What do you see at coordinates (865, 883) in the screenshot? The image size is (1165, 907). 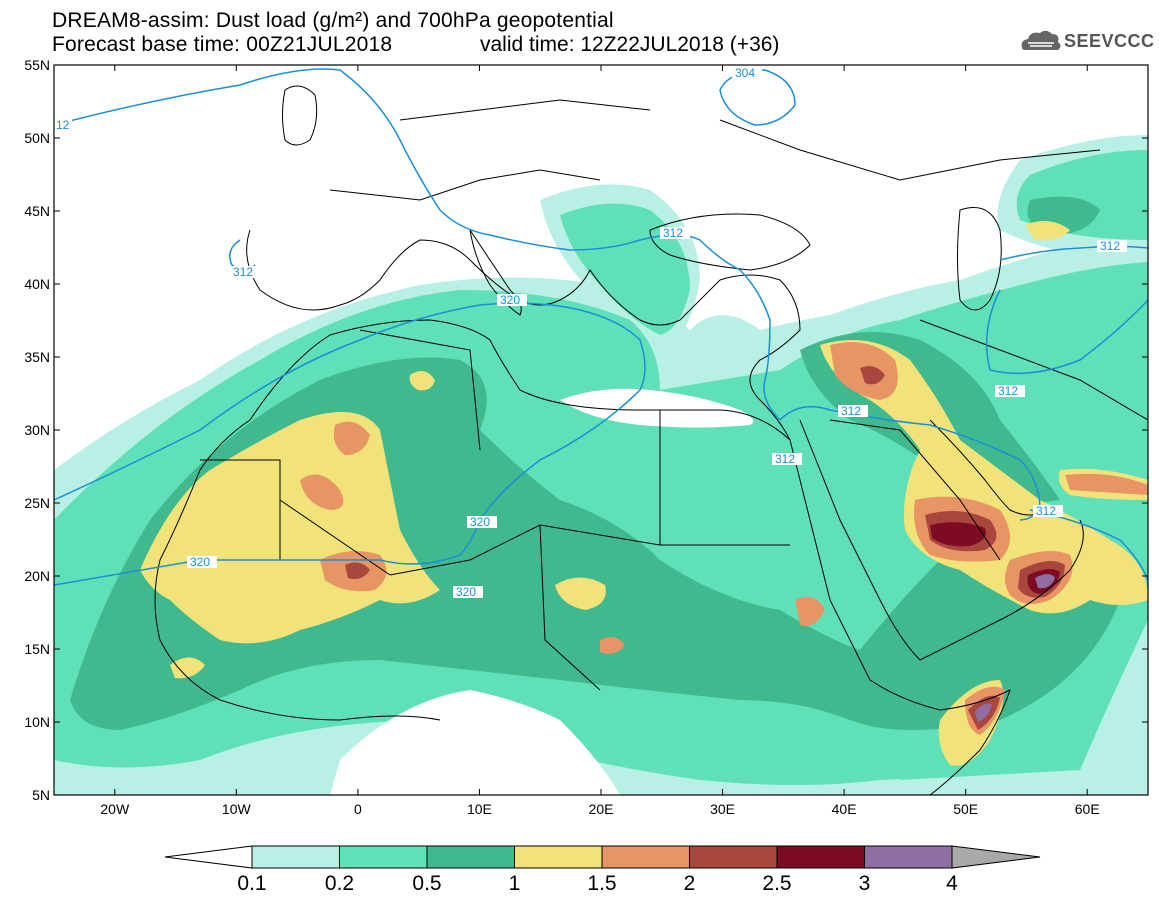 I see `legend-label: 3` at bounding box center [865, 883].